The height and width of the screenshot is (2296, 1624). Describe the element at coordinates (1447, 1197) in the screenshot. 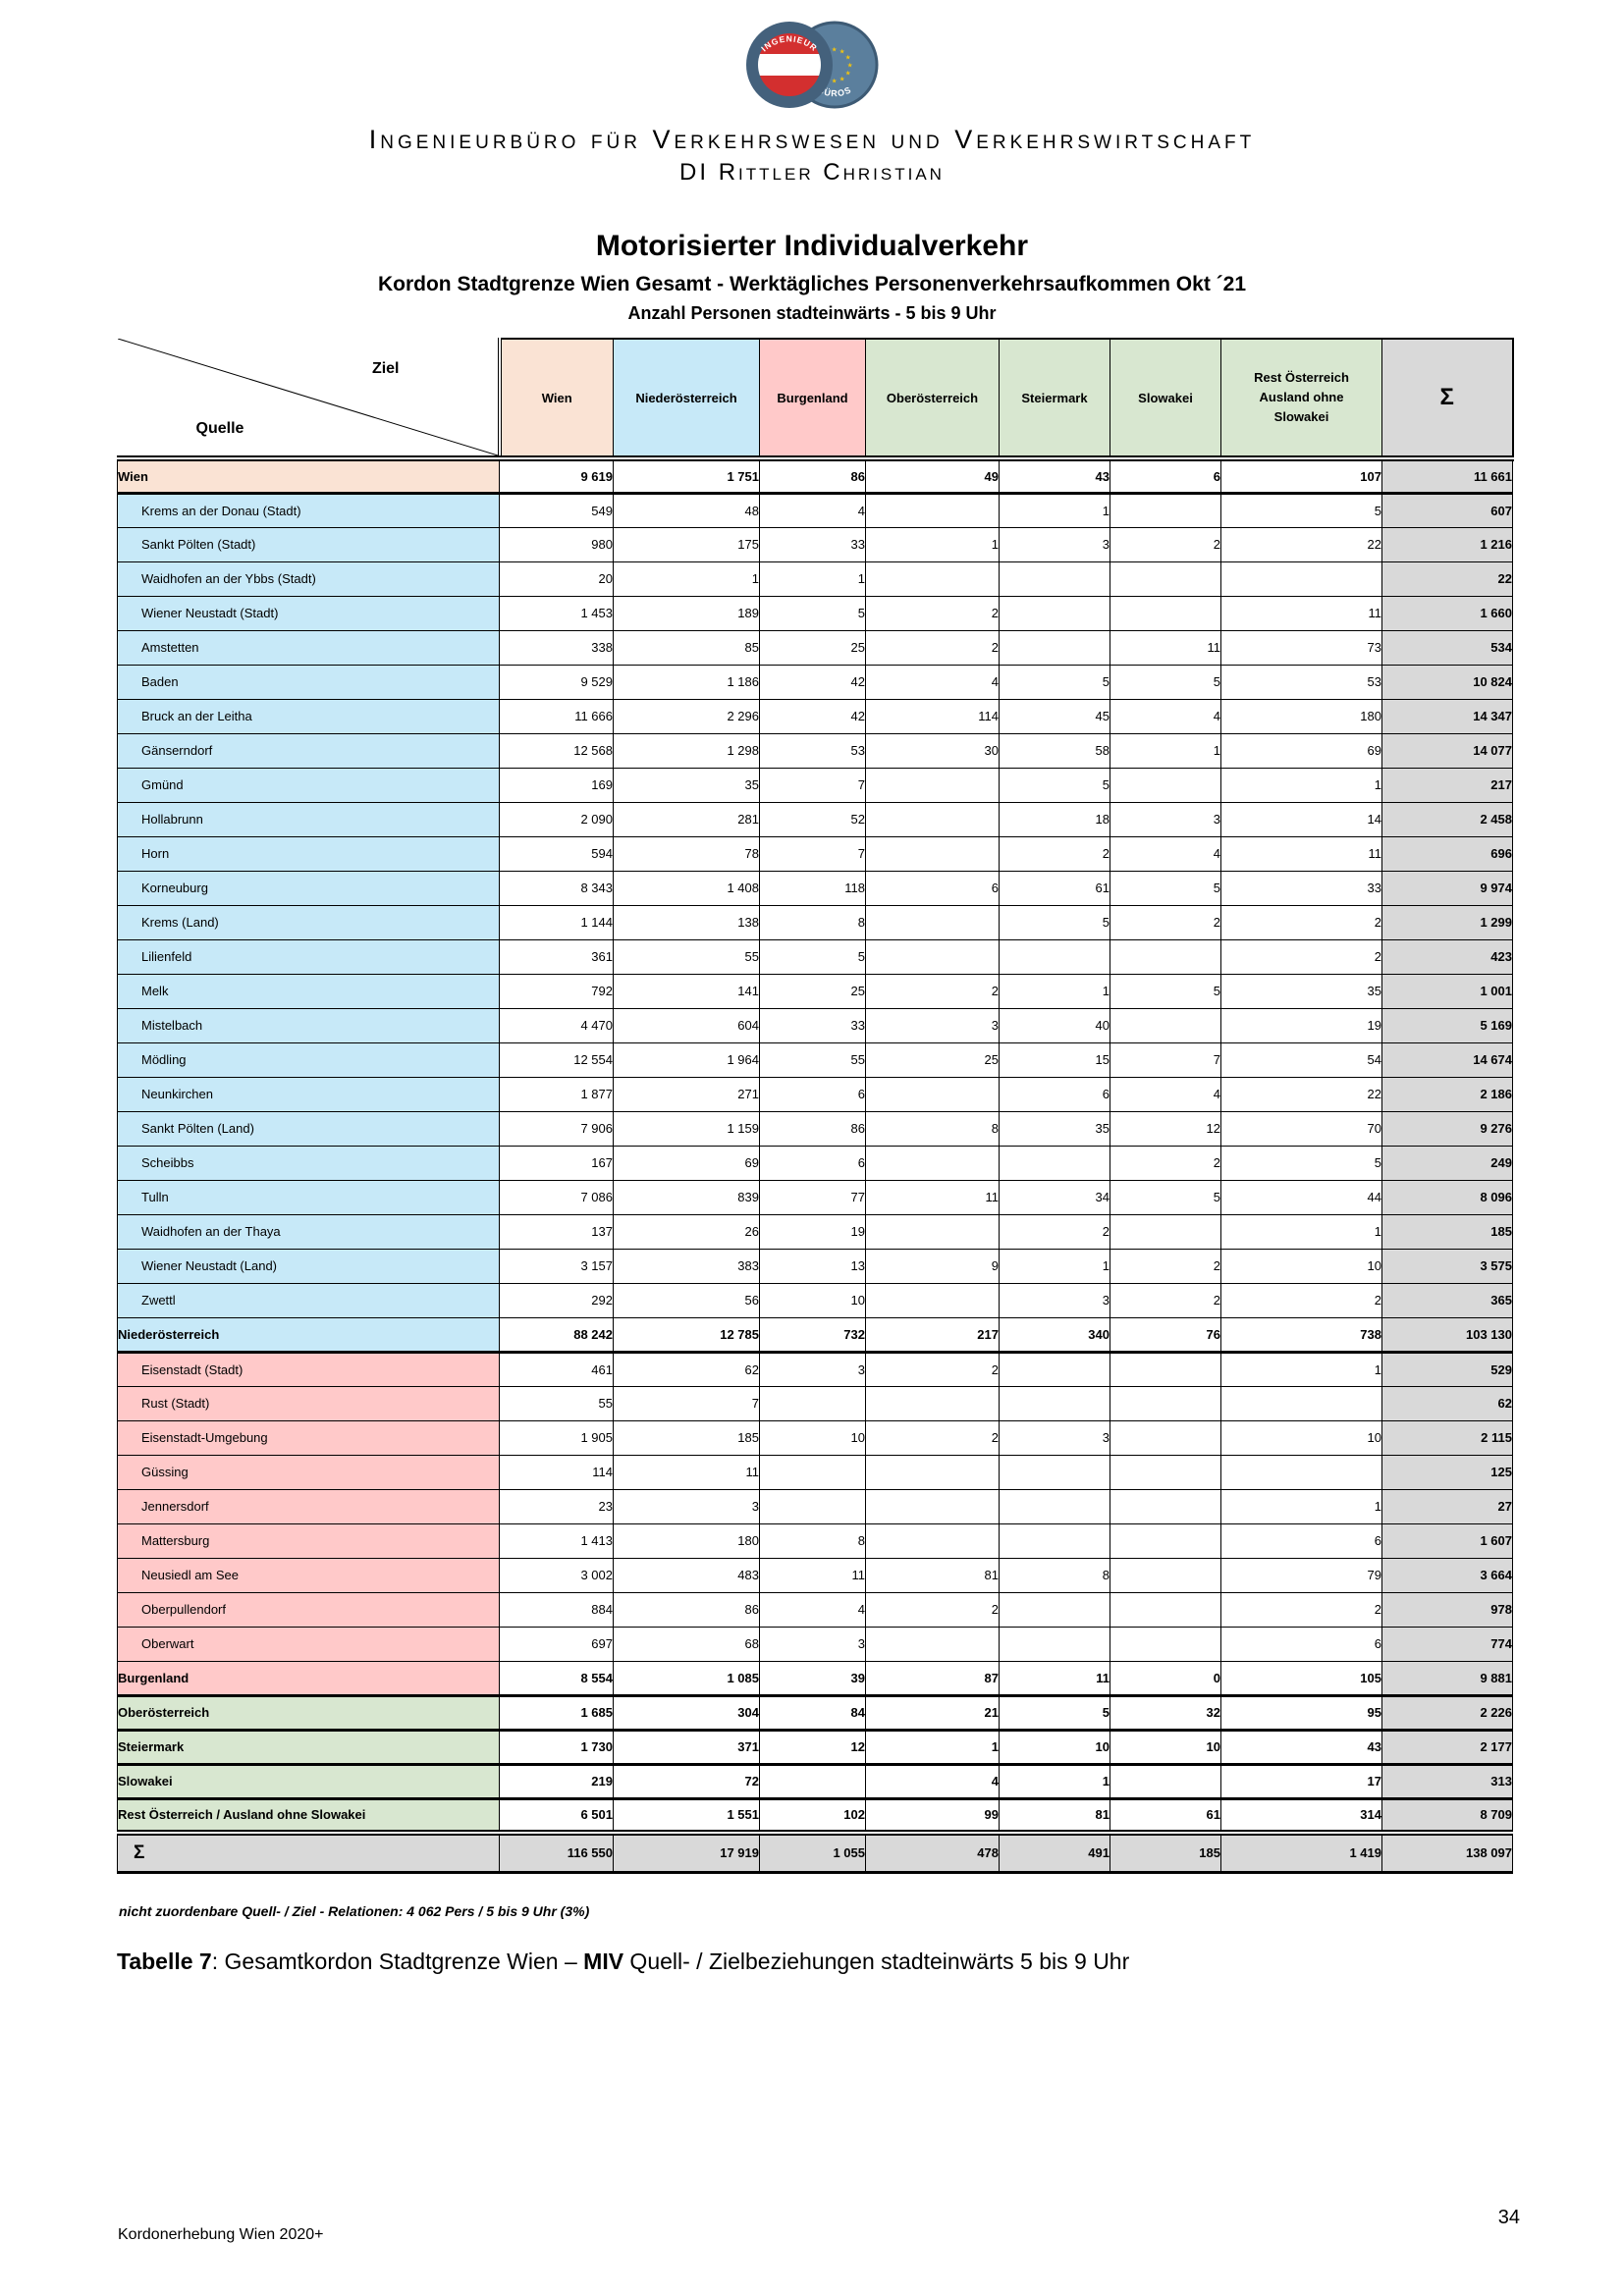

I see `row-sum-cell: 8 096` at that location.